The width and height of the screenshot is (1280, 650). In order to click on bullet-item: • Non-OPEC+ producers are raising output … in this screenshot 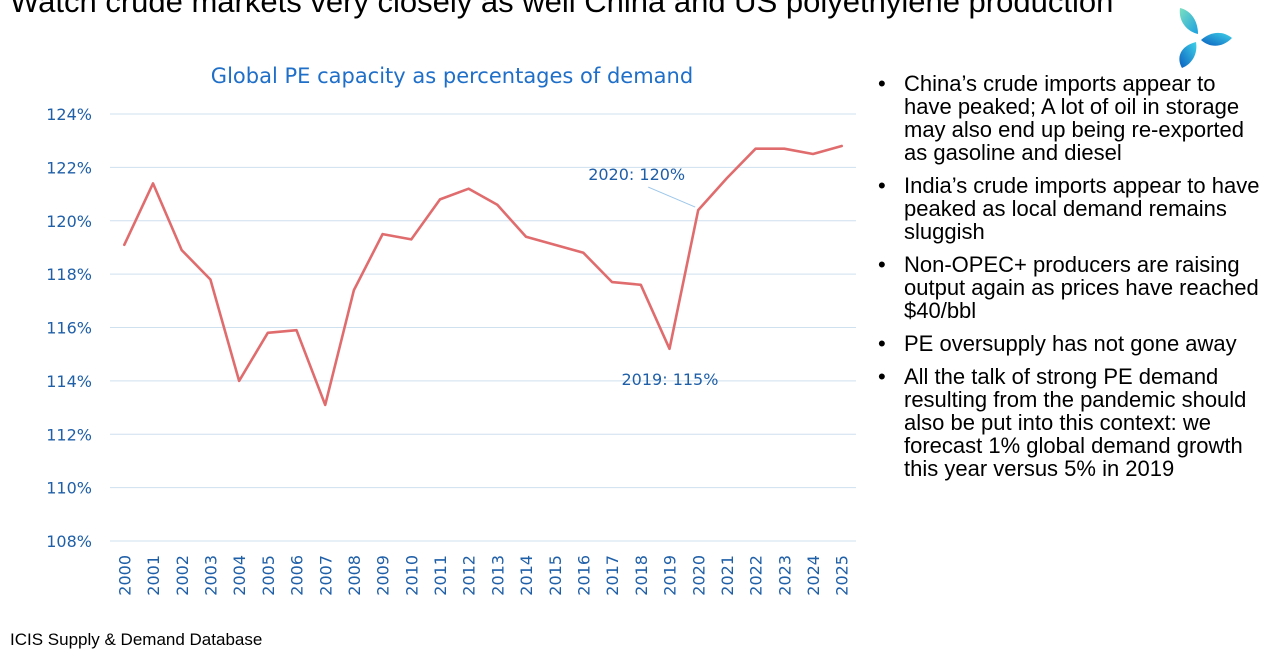, I will do `click(1068, 287)`.